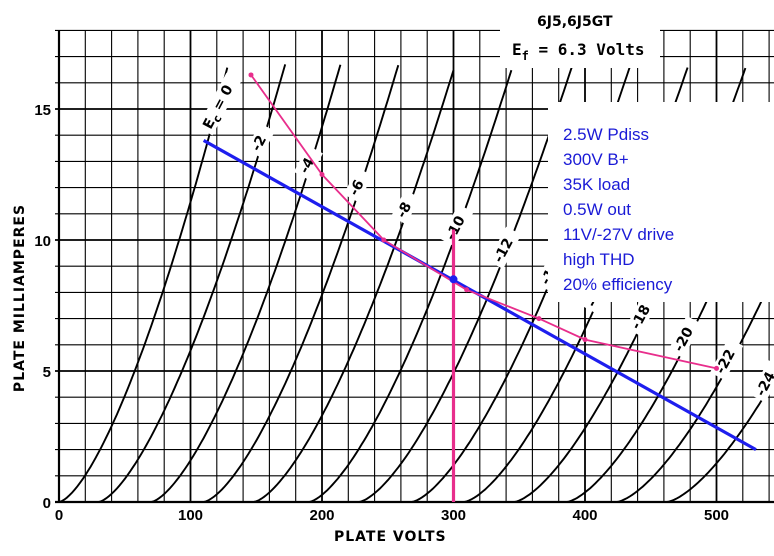  I want to click on x-axis-title: PLATE VOLTS, so click(390, 537).